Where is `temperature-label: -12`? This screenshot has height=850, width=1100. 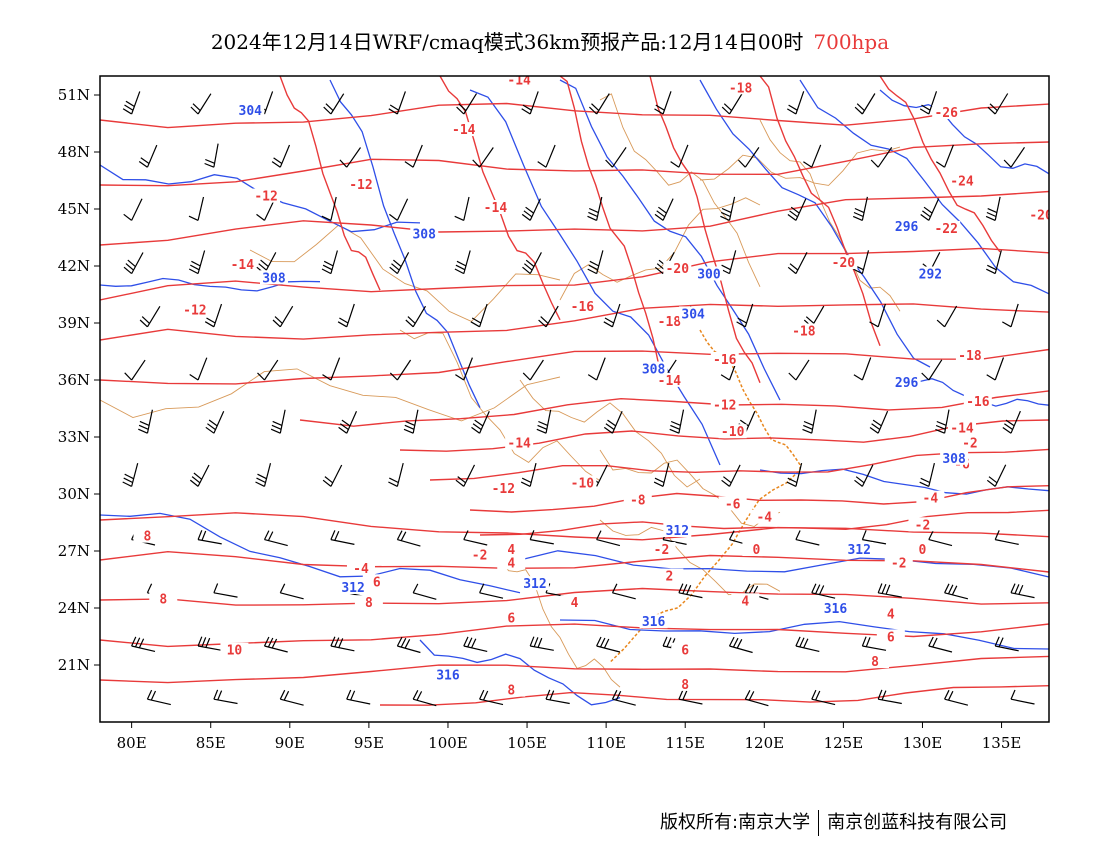 temperature-label: -12 is located at coordinates (503, 489).